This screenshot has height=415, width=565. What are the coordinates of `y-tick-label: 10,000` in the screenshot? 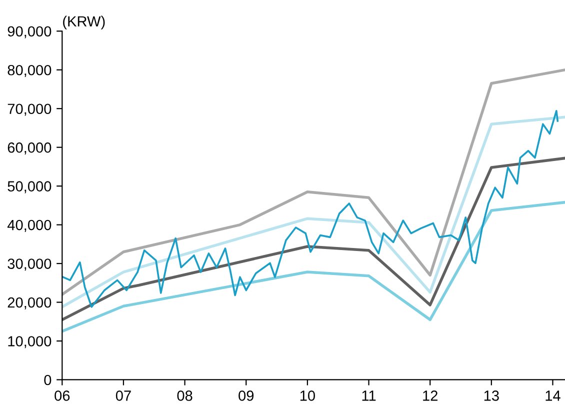 It's located at (30, 342).